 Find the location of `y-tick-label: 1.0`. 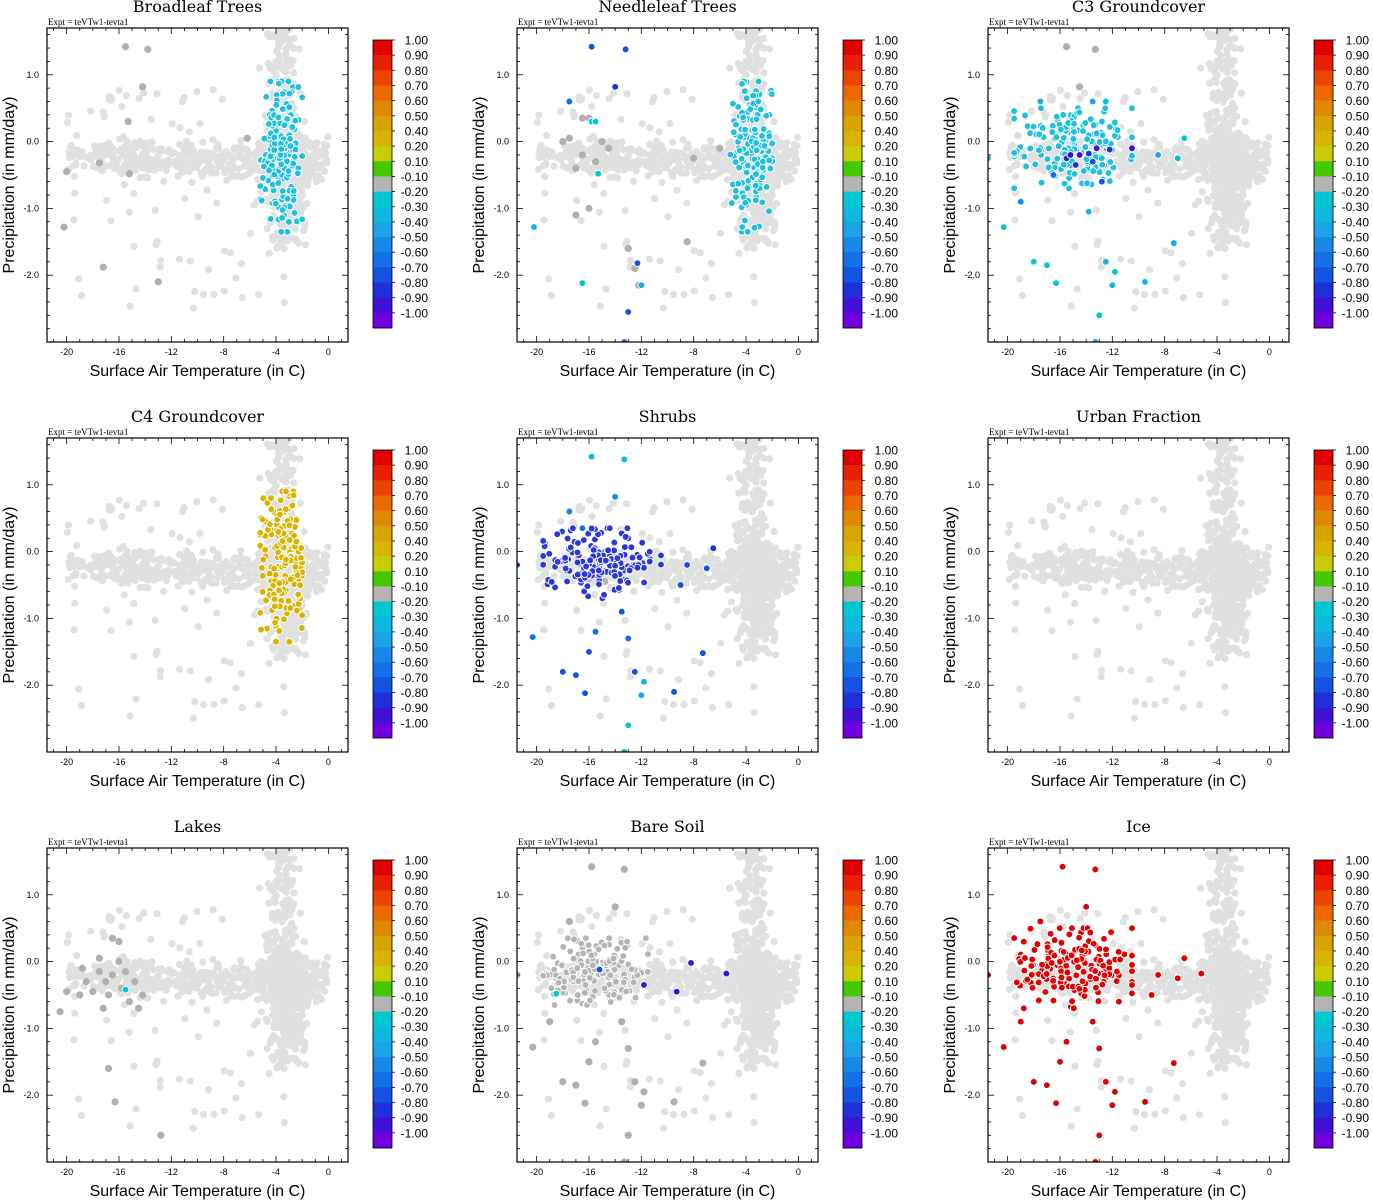

y-tick-label: 1.0 is located at coordinates (32, 75).